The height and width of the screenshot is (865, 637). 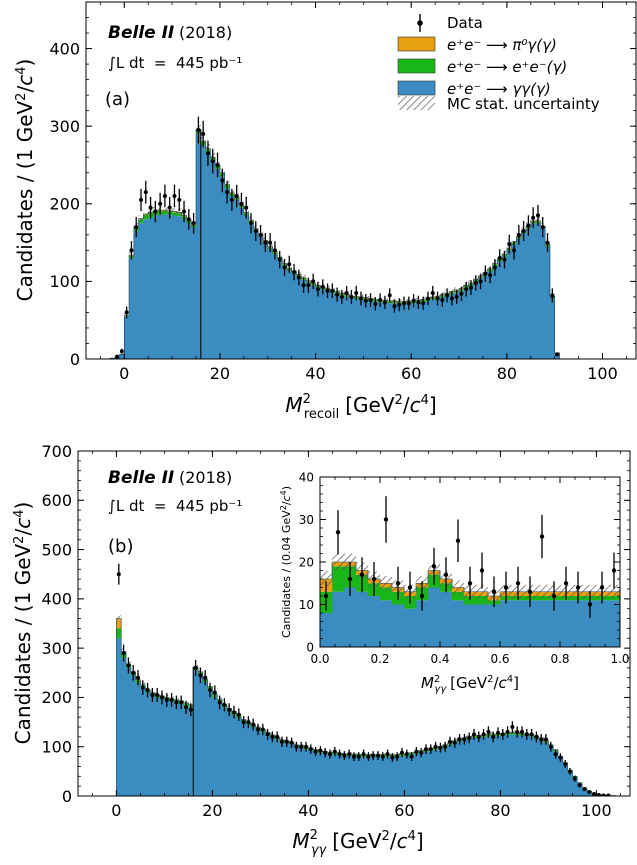 I want to click on x-tick-label: 40, so click(x=315, y=373).